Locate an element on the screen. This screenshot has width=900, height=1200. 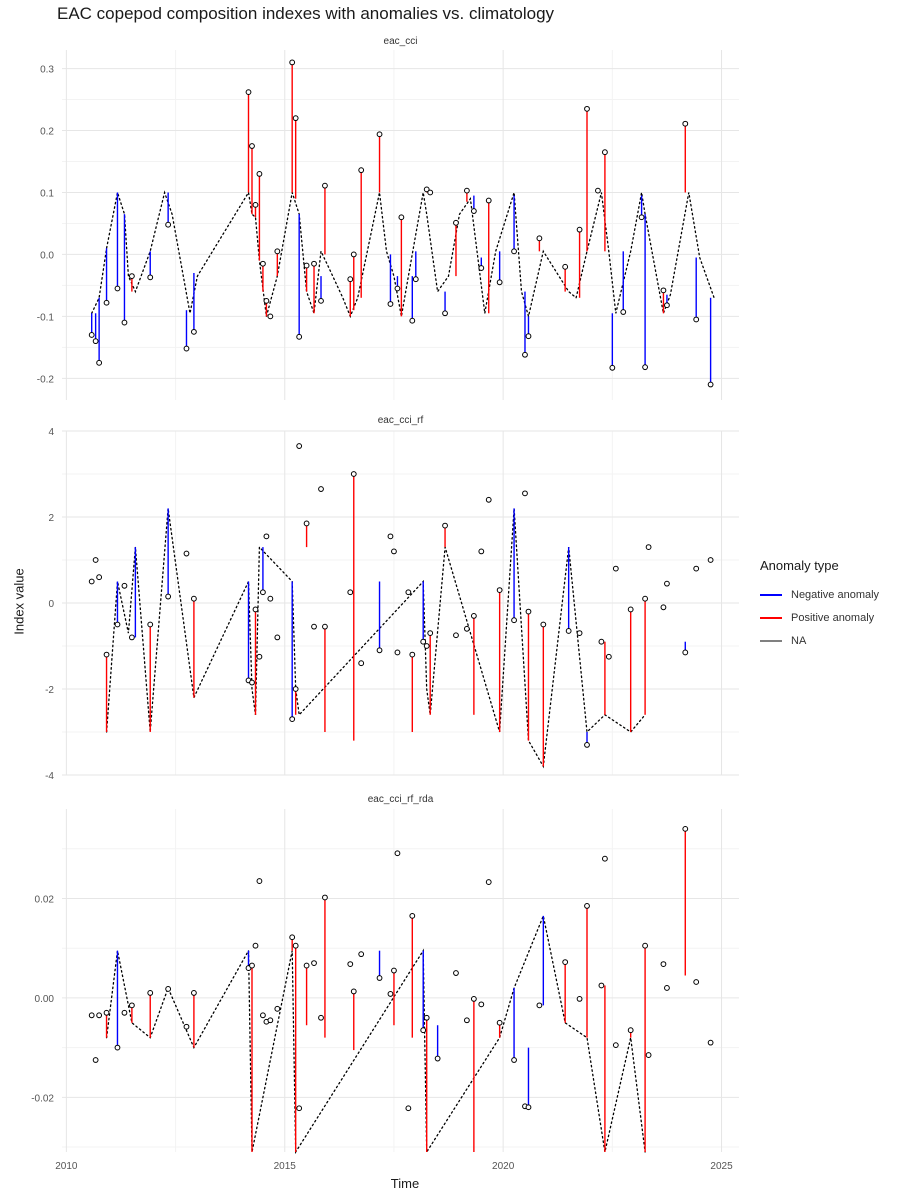
y-tick-label: 0.0 is located at coordinates (47, 255).